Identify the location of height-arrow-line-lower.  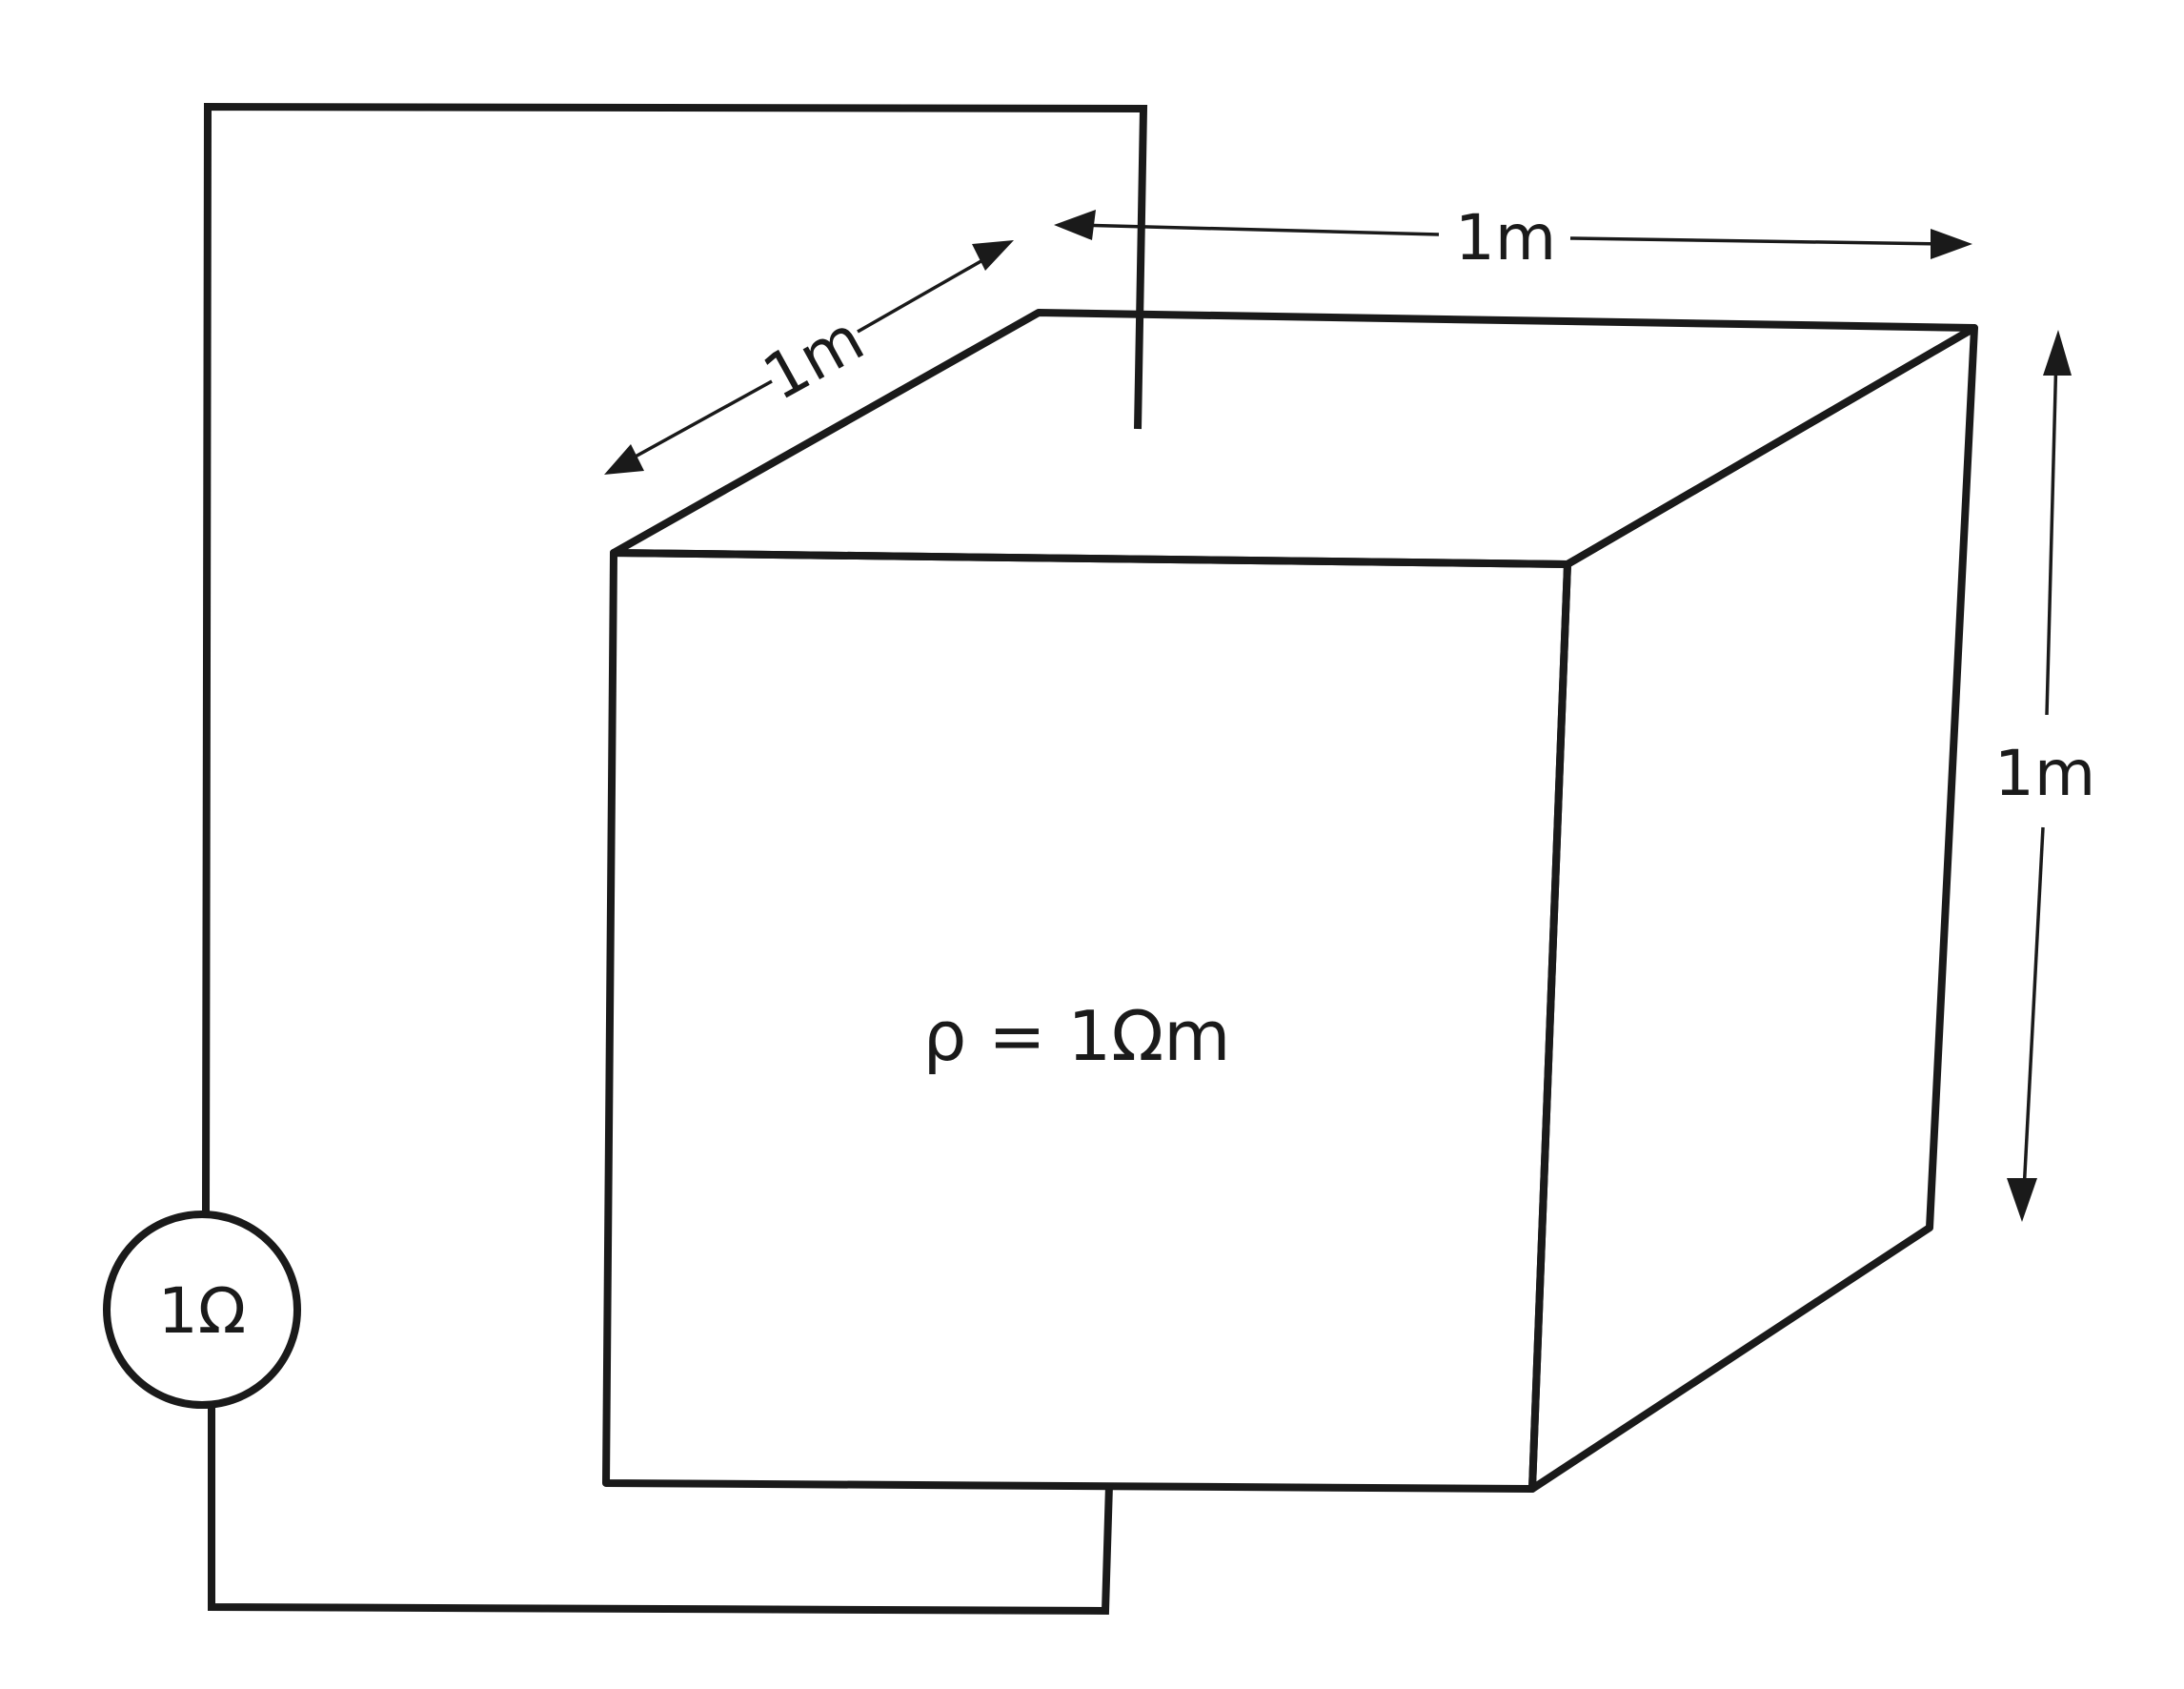
(2033, 1009).